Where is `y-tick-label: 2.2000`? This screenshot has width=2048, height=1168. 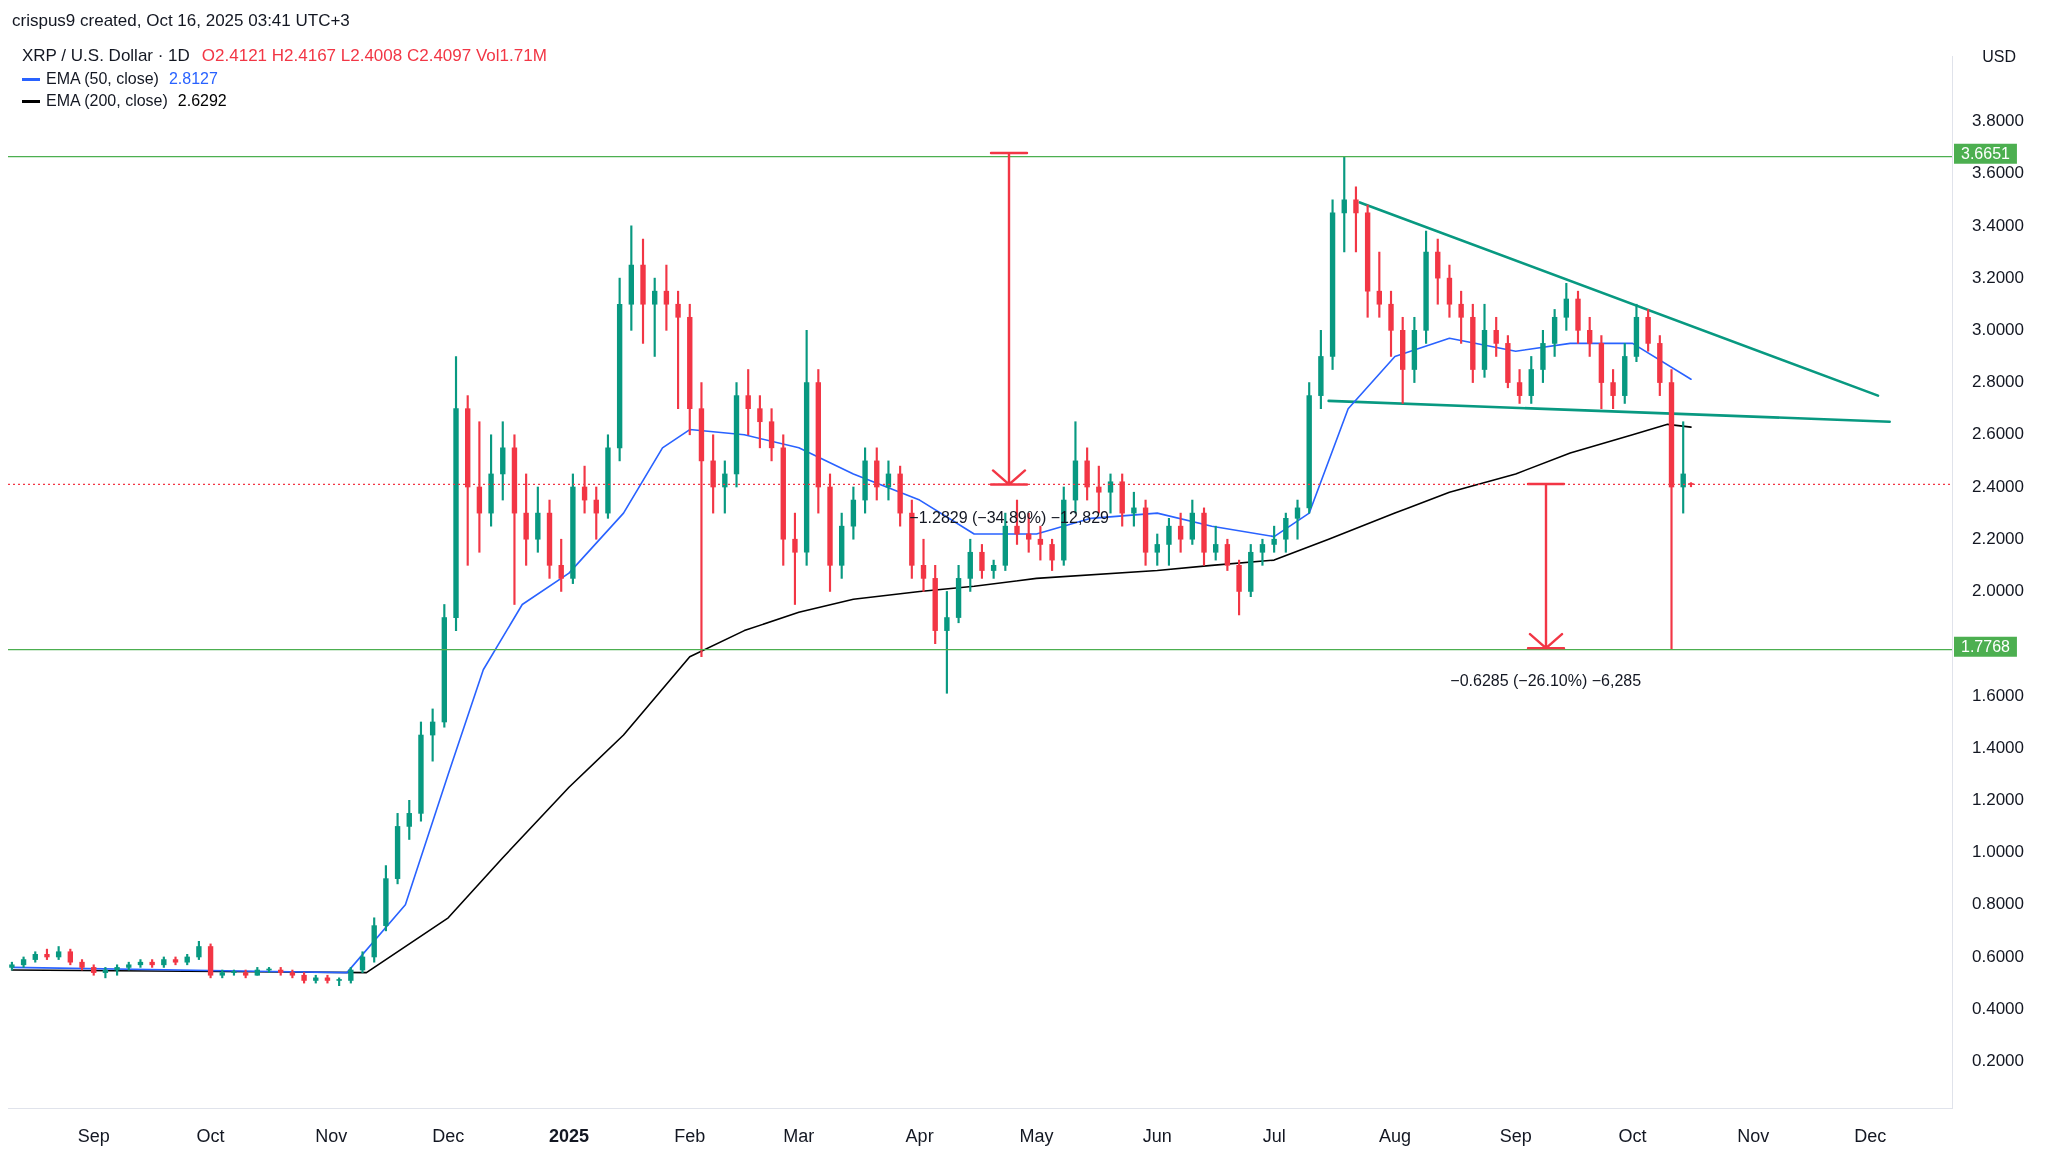 y-tick-label: 2.2000 is located at coordinates (1998, 538).